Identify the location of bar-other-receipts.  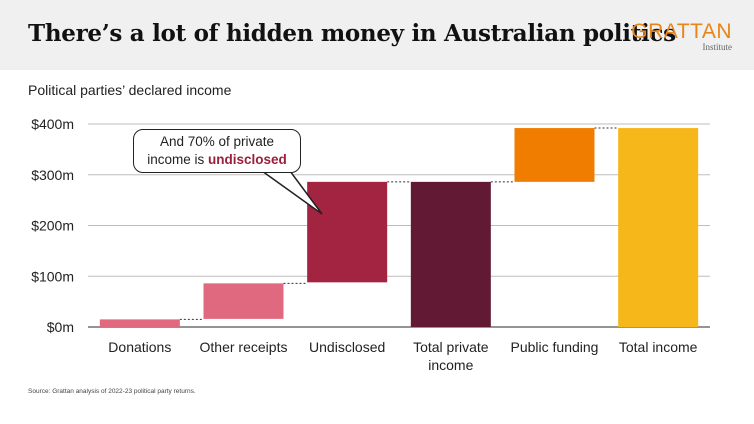
(243, 301).